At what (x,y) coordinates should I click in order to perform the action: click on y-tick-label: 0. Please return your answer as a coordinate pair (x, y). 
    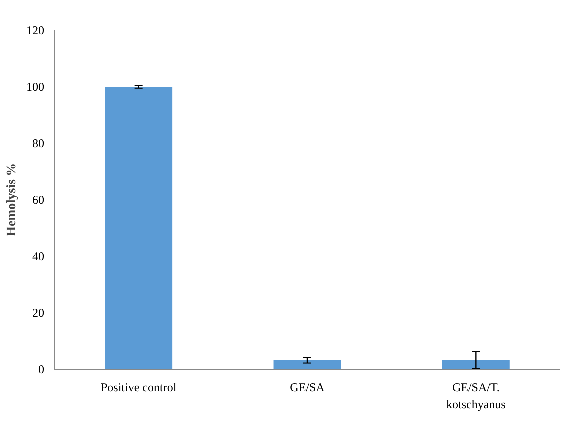
    Looking at the image, I should click on (41, 369).